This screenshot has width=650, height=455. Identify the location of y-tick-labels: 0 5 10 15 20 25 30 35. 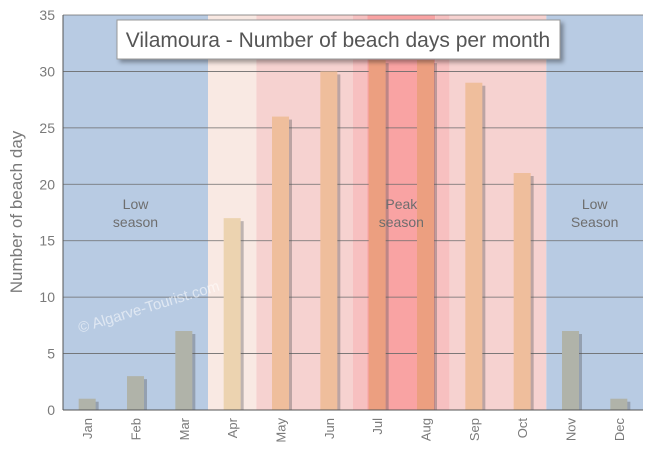
(47, 212).